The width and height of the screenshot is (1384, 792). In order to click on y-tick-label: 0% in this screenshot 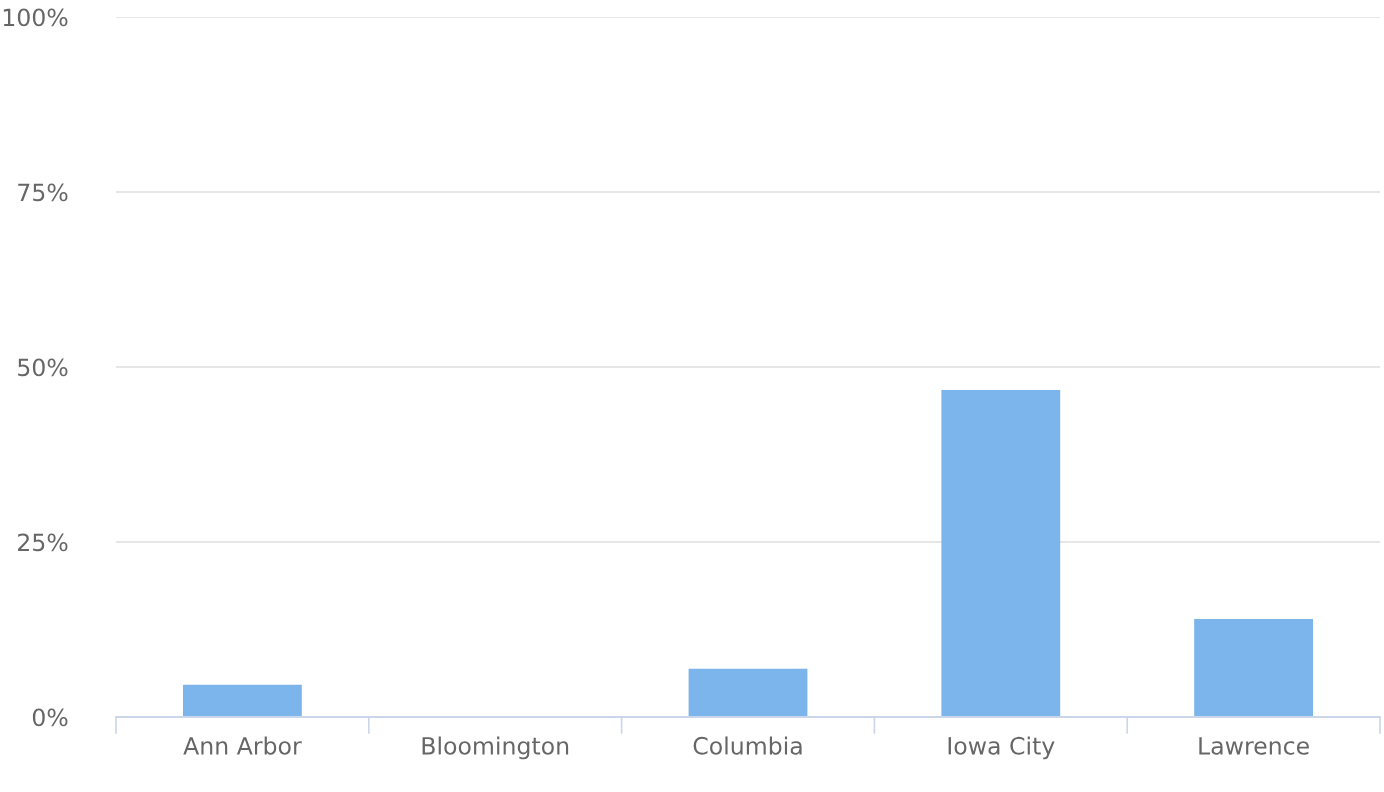, I will do `click(50, 717)`.